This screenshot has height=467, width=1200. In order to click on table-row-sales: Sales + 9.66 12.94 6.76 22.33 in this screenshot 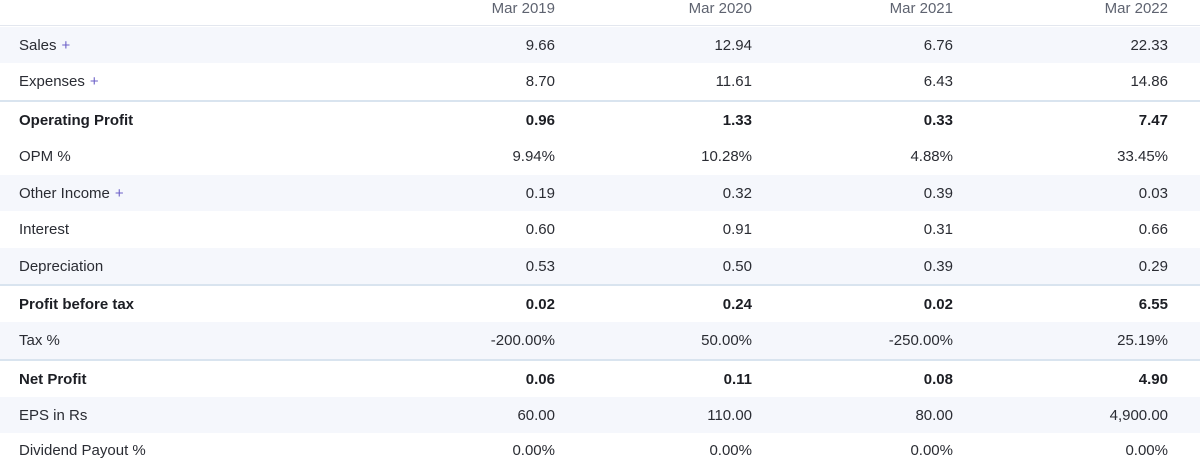, I will do `click(600, 45)`.